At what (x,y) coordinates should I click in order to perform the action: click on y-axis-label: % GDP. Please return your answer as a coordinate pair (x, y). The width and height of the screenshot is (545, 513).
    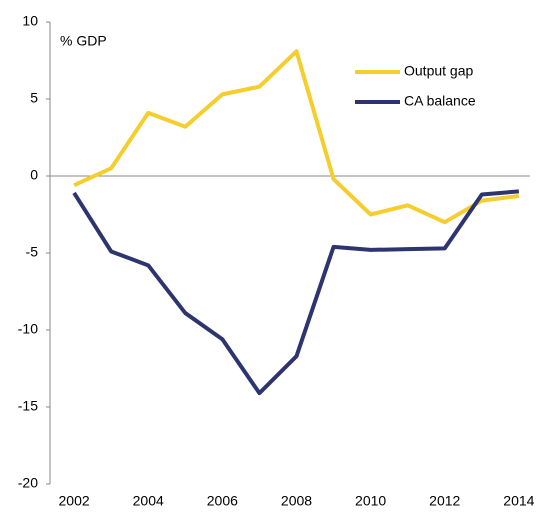
    Looking at the image, I should click on (83, 41).